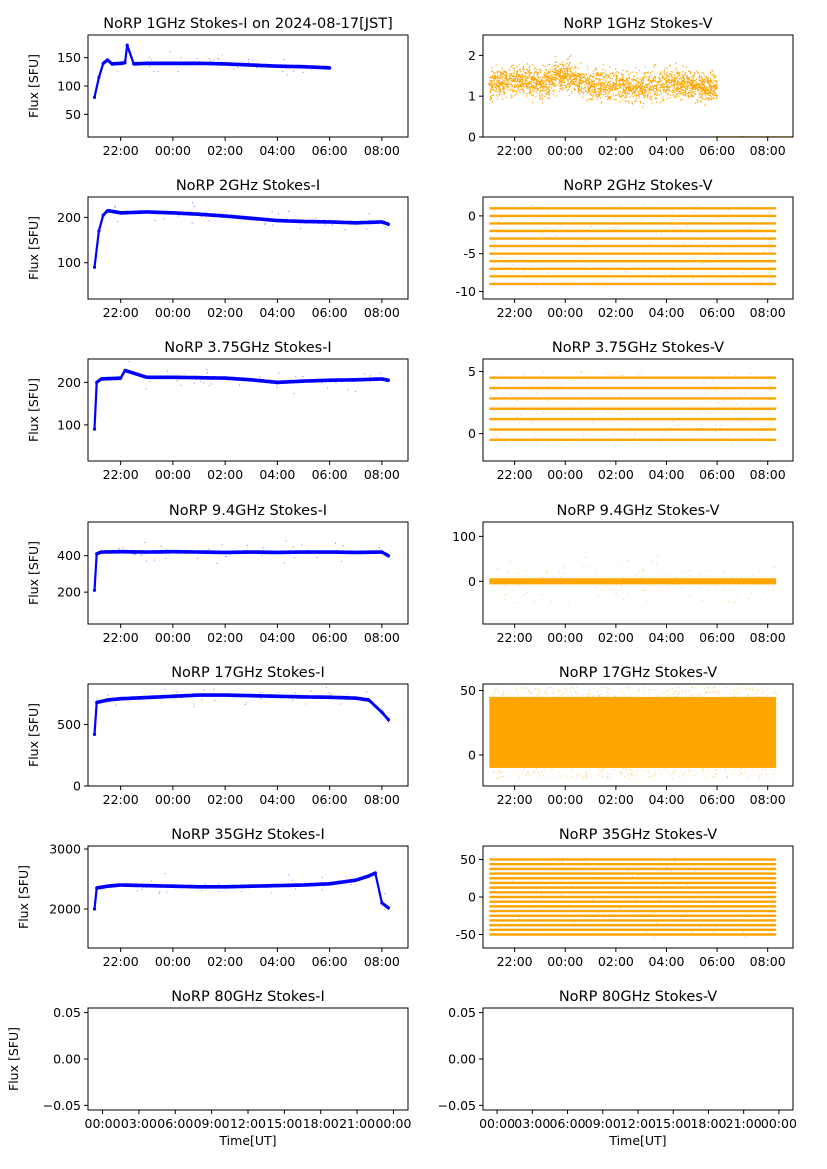 The height and width of the screenshot is (1169, 827). I want to click on stokes-i-series, so click(241, 399).